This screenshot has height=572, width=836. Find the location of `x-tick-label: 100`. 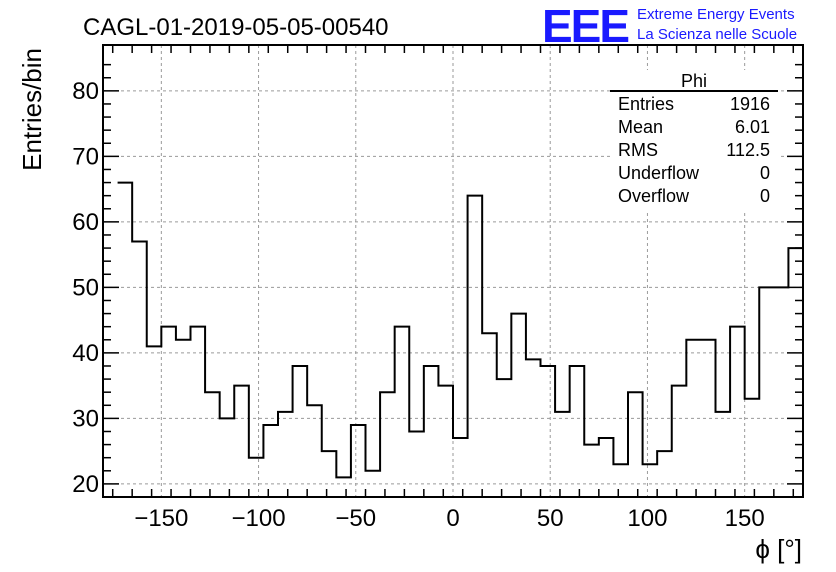

x-tick-label: 100 is located at coordinates (647, 518).